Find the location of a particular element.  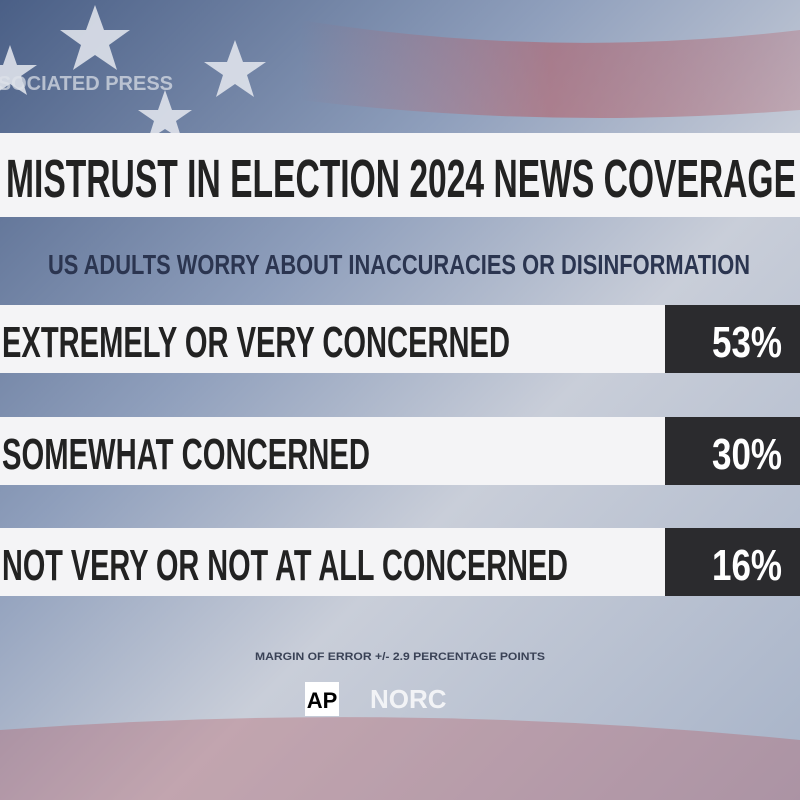

watermark: ASSOCIATED PRESS is located at coordinates (86, 84).